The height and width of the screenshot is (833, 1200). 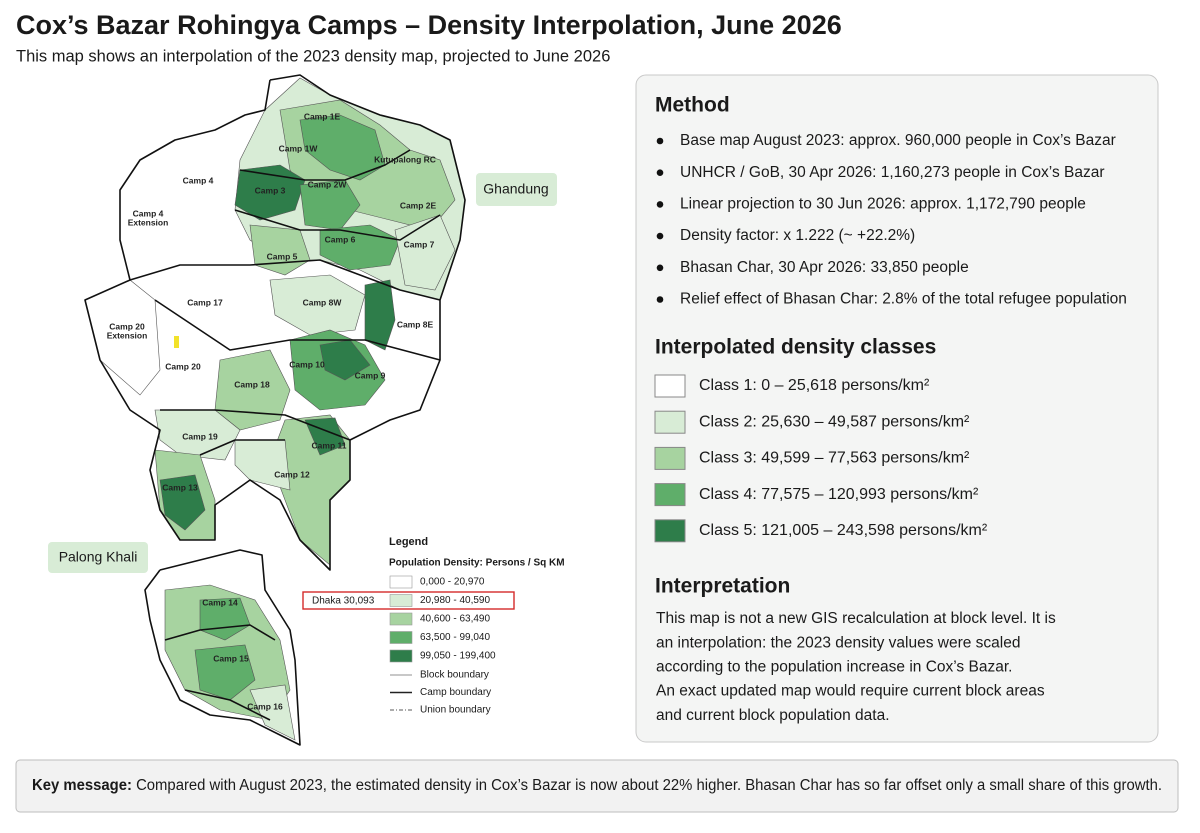 What do you see at coordinates (205, 302) in the screenshot?
I see `camp-label: Camp 17` at bounding box center [205, 302].